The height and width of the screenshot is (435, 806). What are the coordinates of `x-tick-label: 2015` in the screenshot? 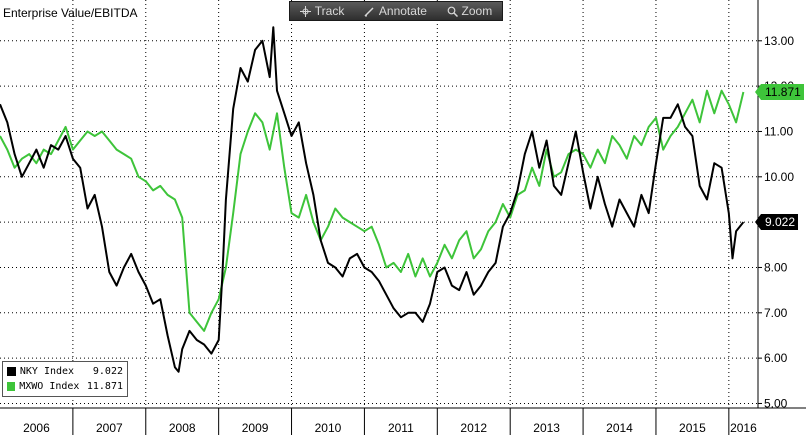 It's located at (692, 428).